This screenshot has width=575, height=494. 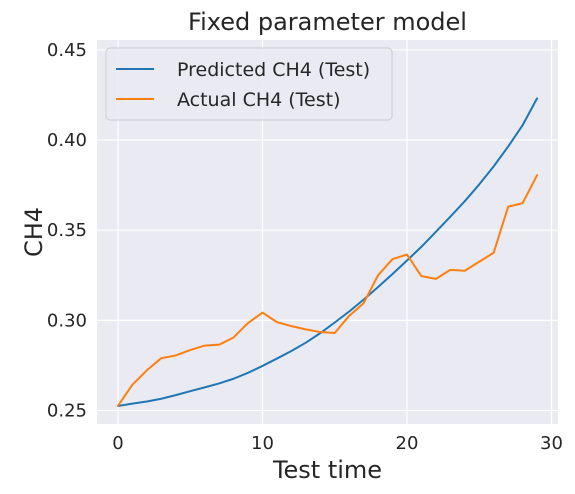 What do you see at coordinates (327, 470) in the screenshot?
I see `x-axis-label: Test time` at bounding box center [327, 470].